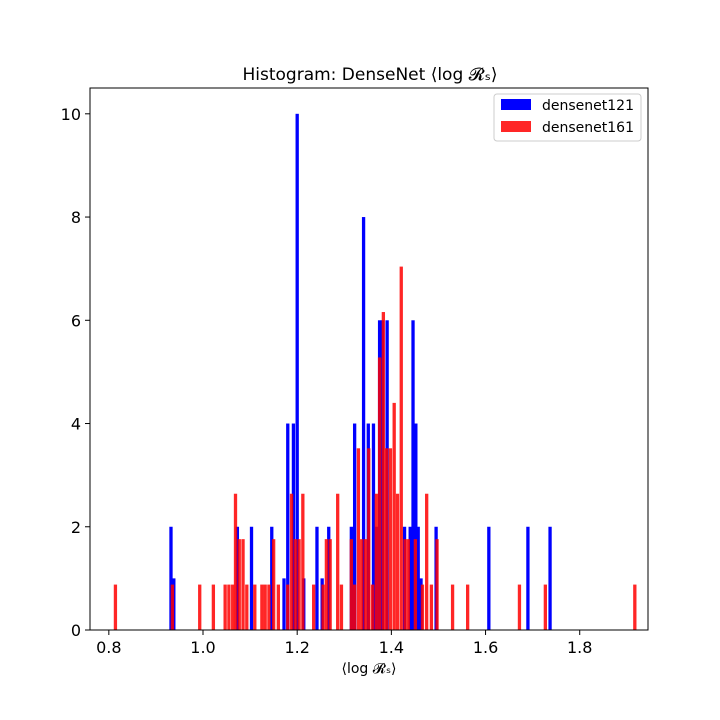  Describe the element at coordinates (202, 647) in the screenshot. I see `x-tick-label: 1.0` at that location.